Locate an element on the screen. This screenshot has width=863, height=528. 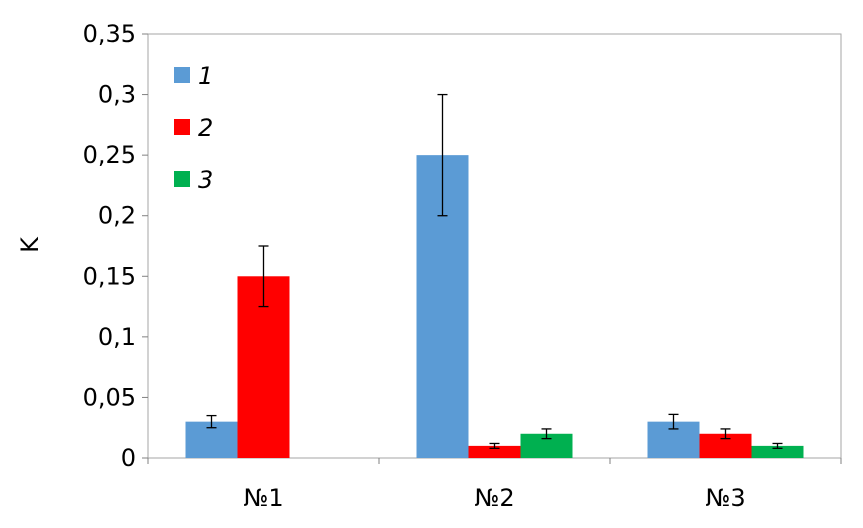
legend-item: 1 is located at coordinates (193, 76).